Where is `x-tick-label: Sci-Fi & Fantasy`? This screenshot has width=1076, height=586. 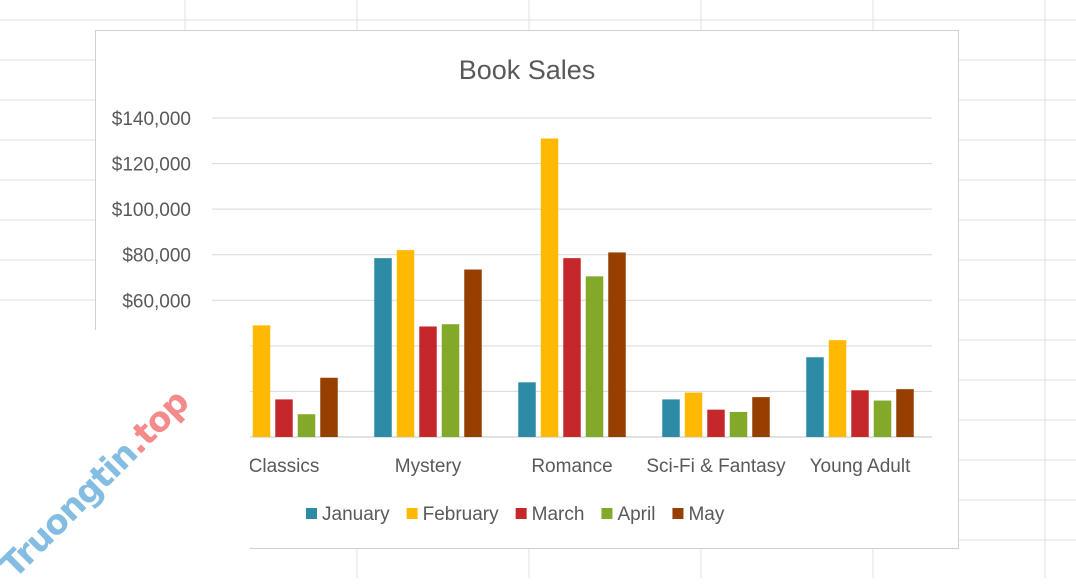
x-tick-label: Sci-Fi & Fantasy is located at coordinates (716, 466).